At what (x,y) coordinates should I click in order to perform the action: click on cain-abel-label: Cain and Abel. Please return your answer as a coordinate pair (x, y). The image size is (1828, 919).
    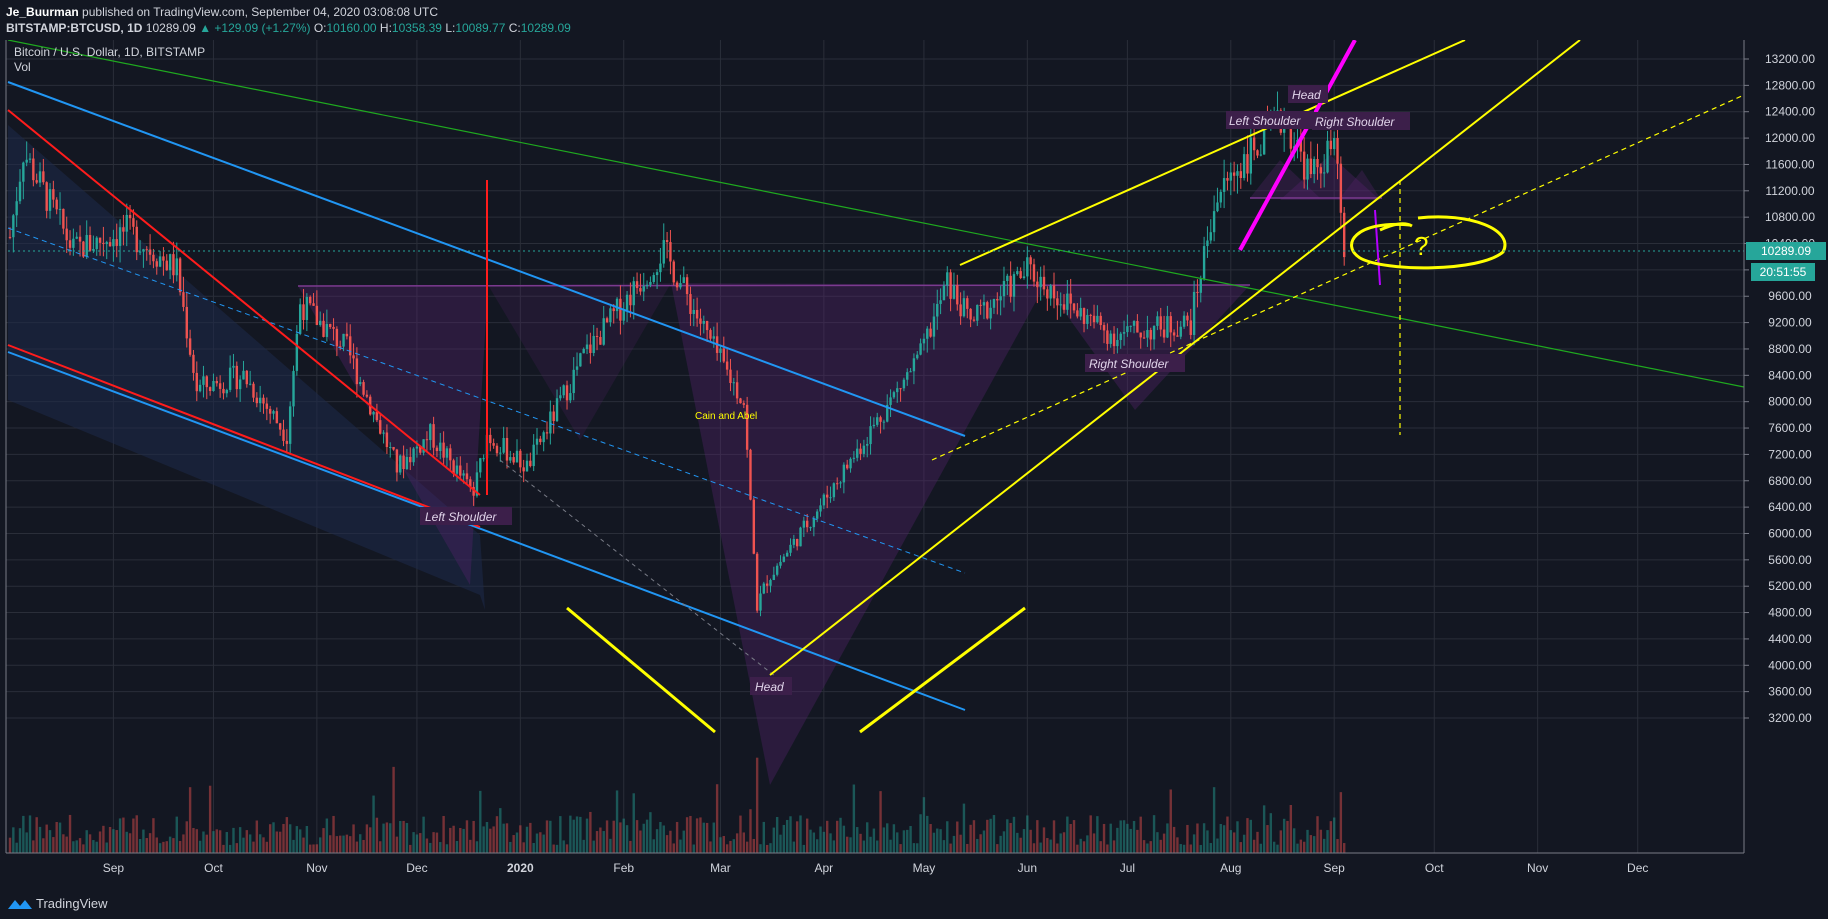
    Looking at the image, I should click on (726, 416).